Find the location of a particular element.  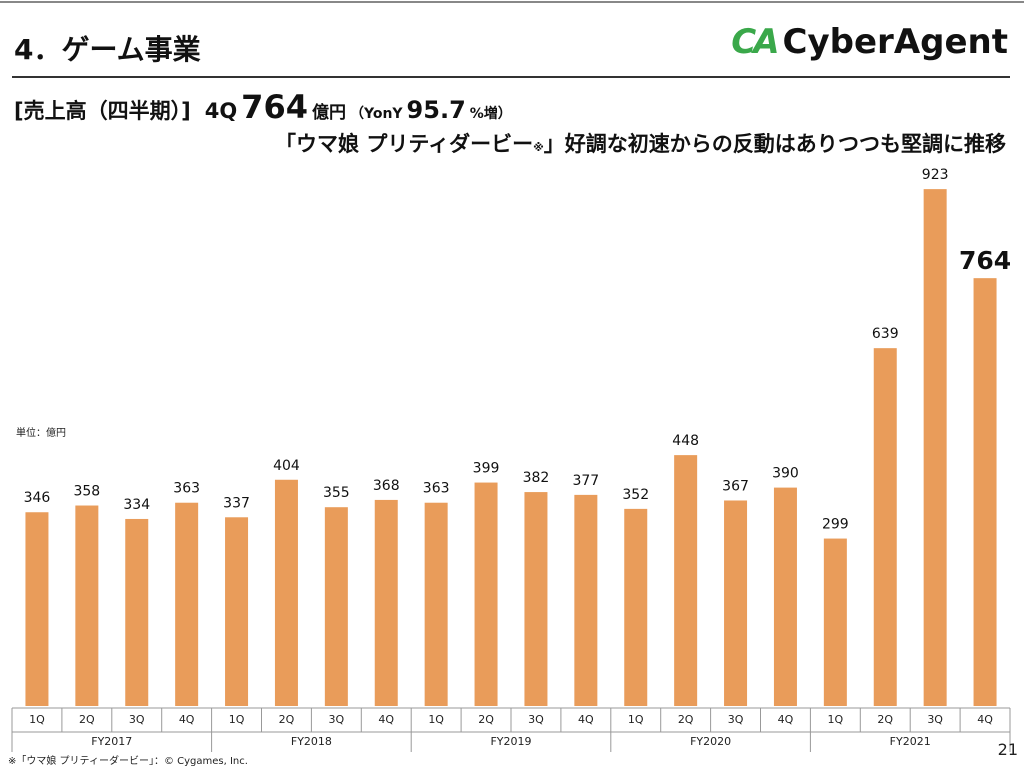

value-label: 390 is located at coordinates (785, 474).